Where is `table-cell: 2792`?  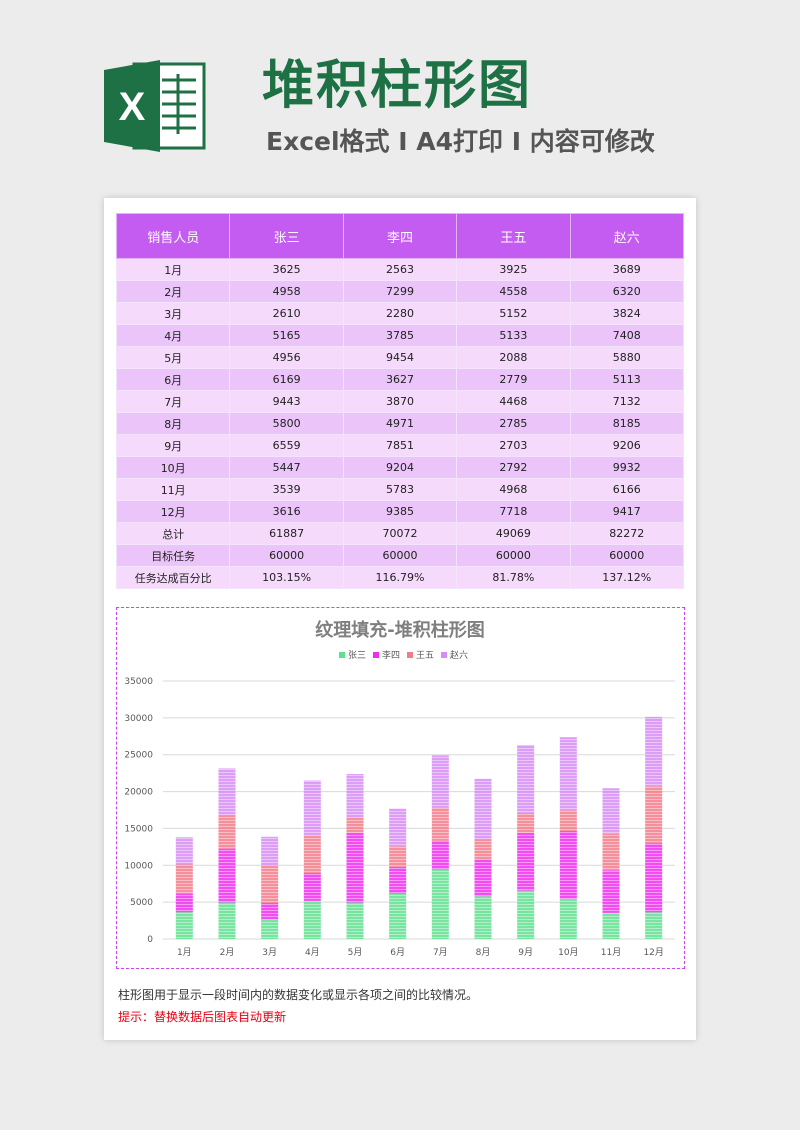
table-cell: 2792 is located at coordinates (513, 467).